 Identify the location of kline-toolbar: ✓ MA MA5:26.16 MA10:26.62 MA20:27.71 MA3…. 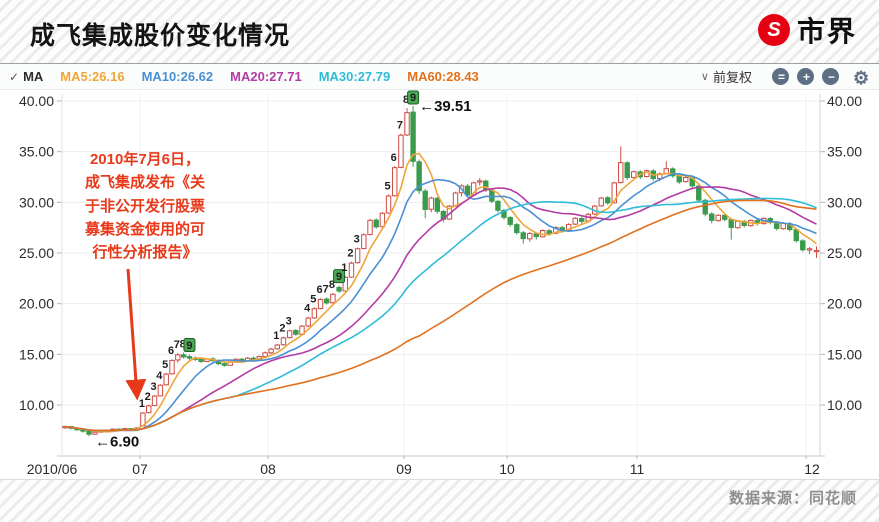
(439, 77).